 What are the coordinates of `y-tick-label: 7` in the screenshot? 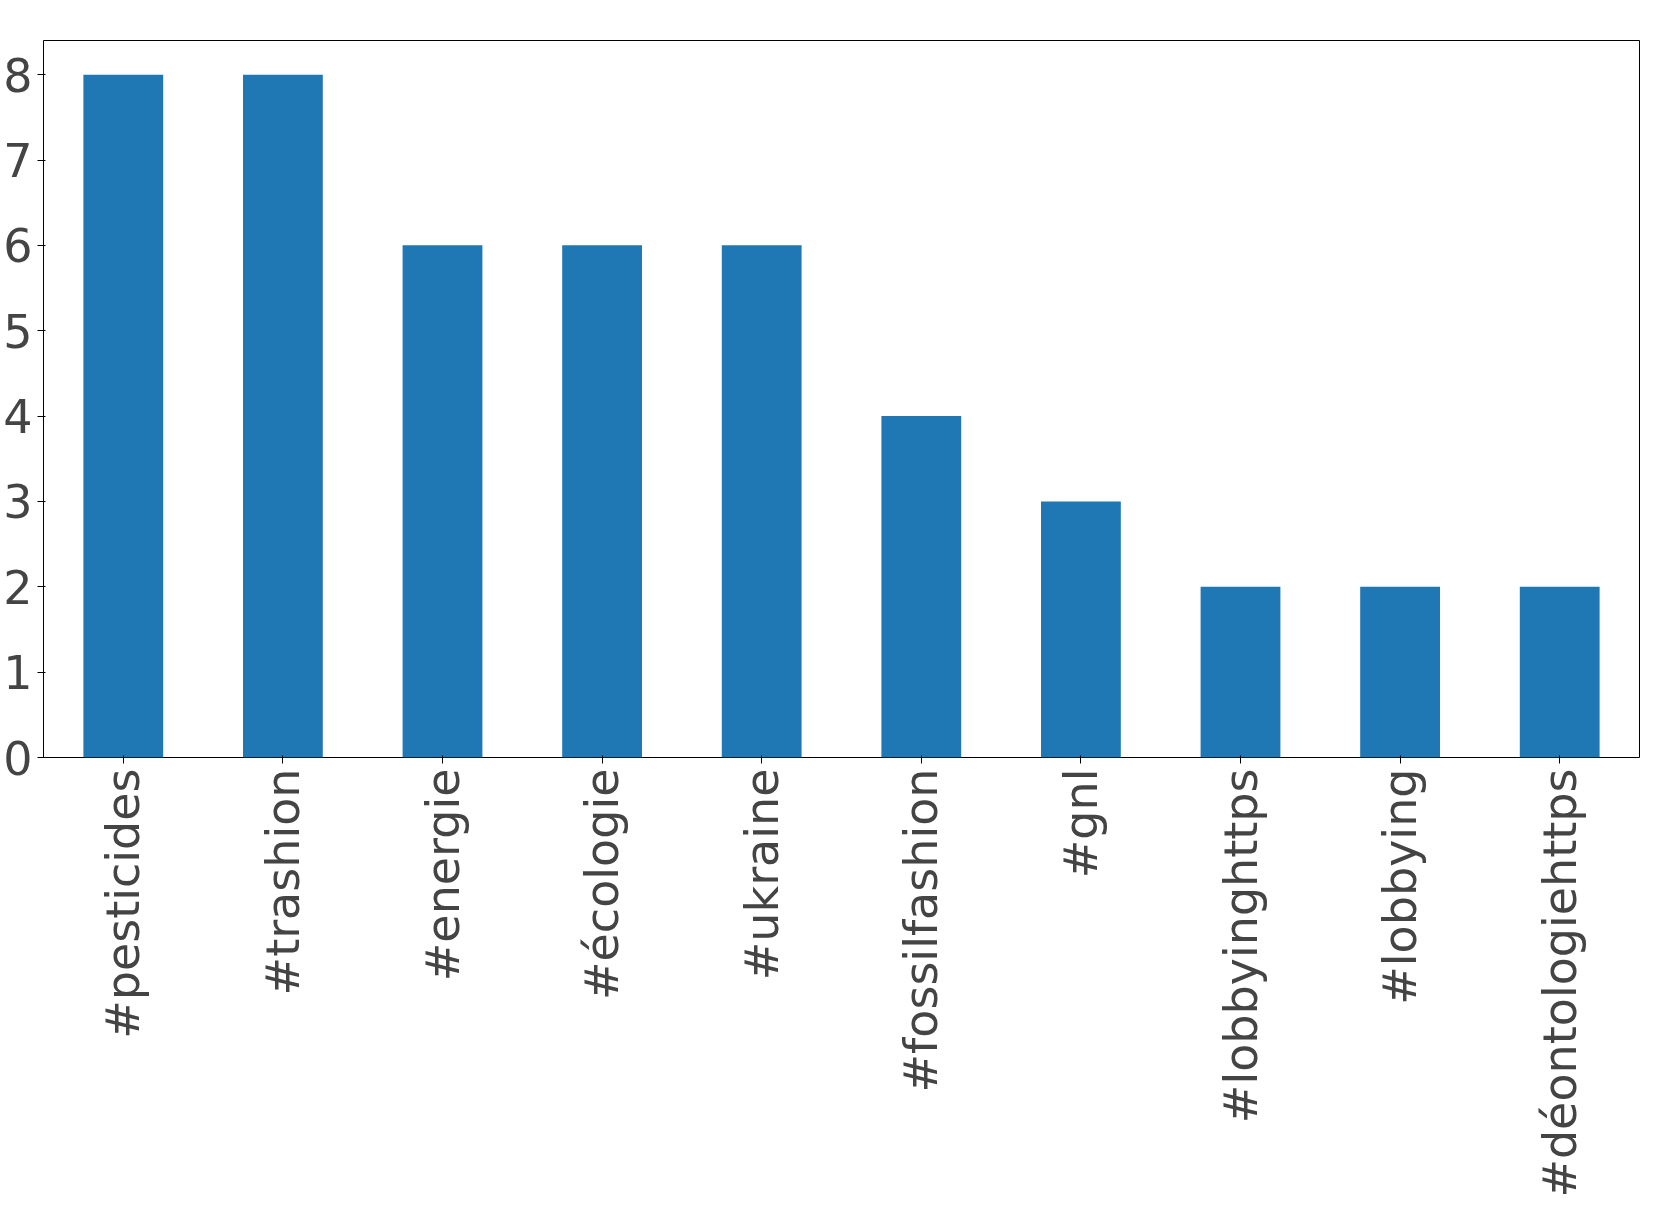 It's located at (18, 161).